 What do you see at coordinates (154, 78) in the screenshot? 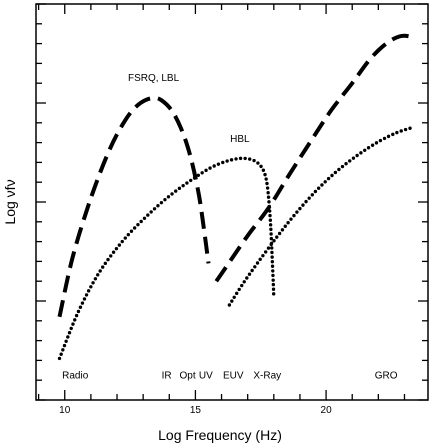
I see `annotation-label: FSRQ, LBL` at bounding box center [154, 78].